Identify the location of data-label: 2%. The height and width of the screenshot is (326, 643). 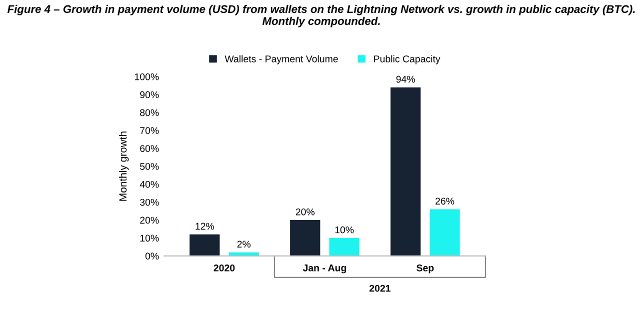
(244, 244).